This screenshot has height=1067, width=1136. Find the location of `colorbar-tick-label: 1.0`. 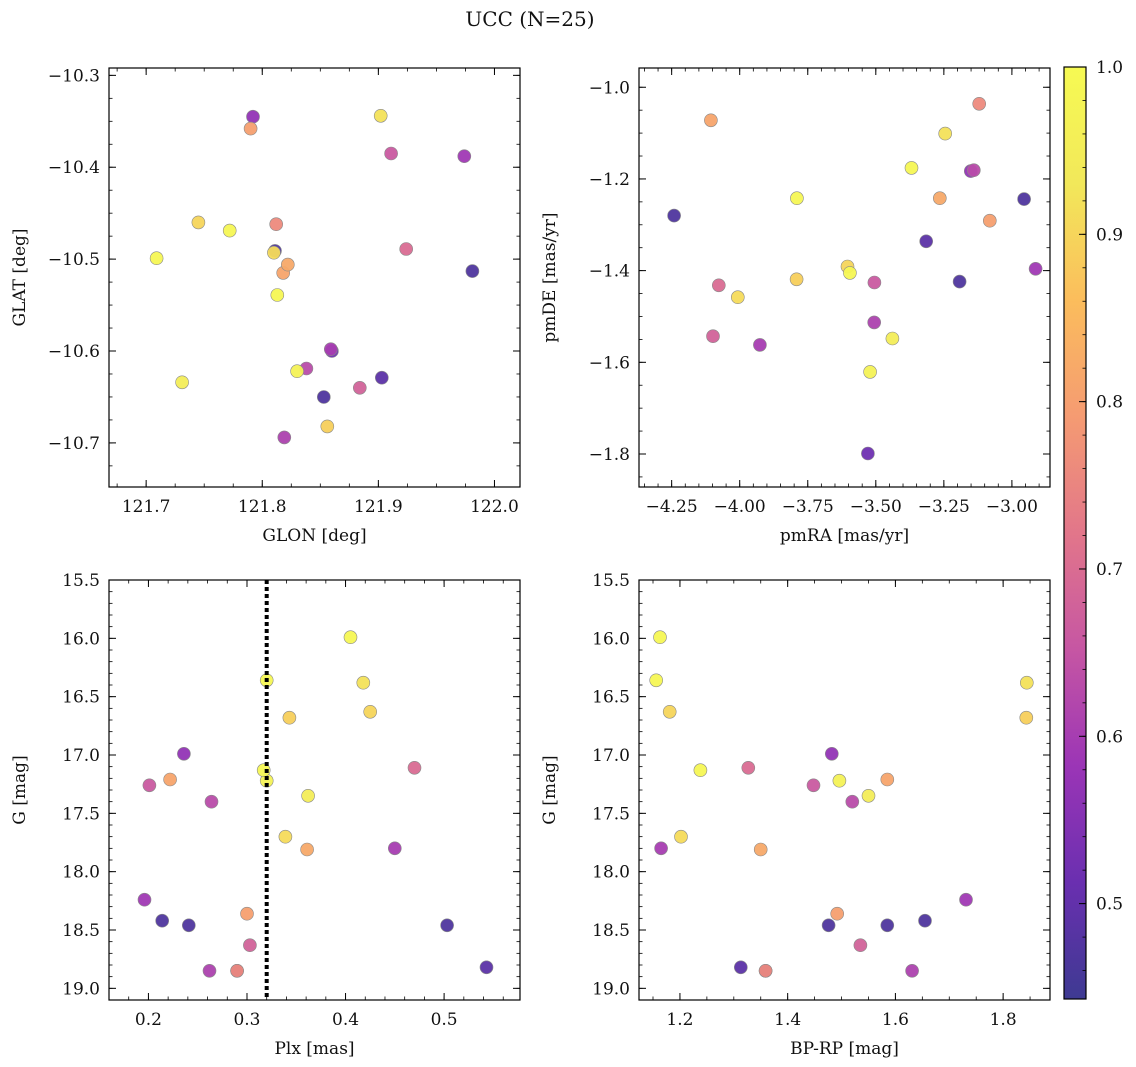

colorbar-tick-label: 1.0 is located at coordinates (1109, 68).